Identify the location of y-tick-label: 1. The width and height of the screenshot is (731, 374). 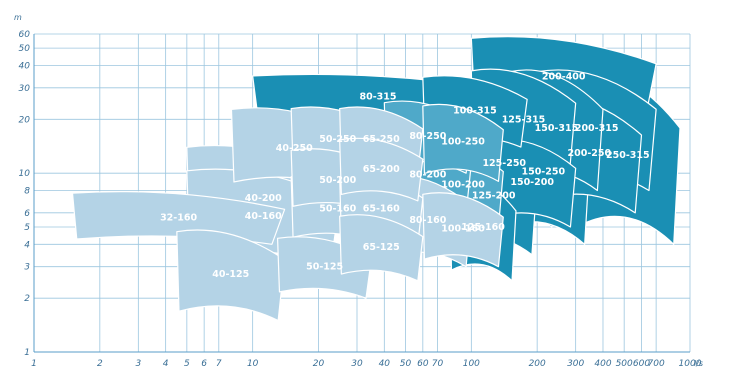
(27, 353).